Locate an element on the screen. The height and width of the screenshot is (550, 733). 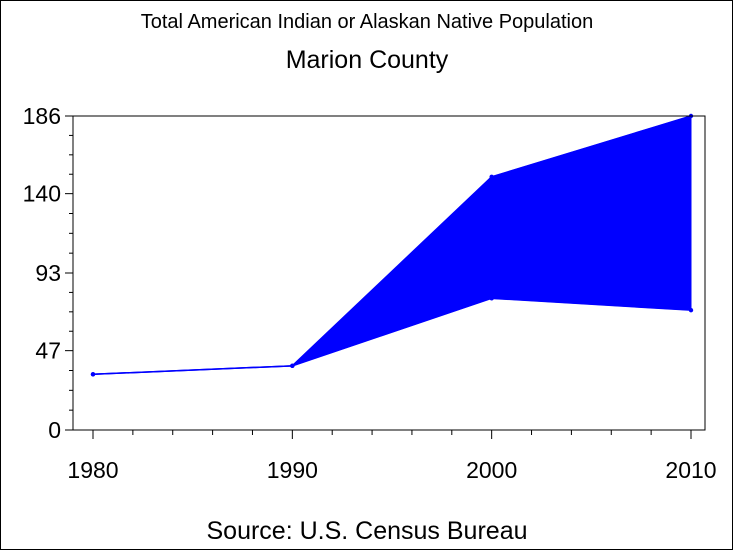
y-tick-label-1: 47 is located at coordinates (48, 351).